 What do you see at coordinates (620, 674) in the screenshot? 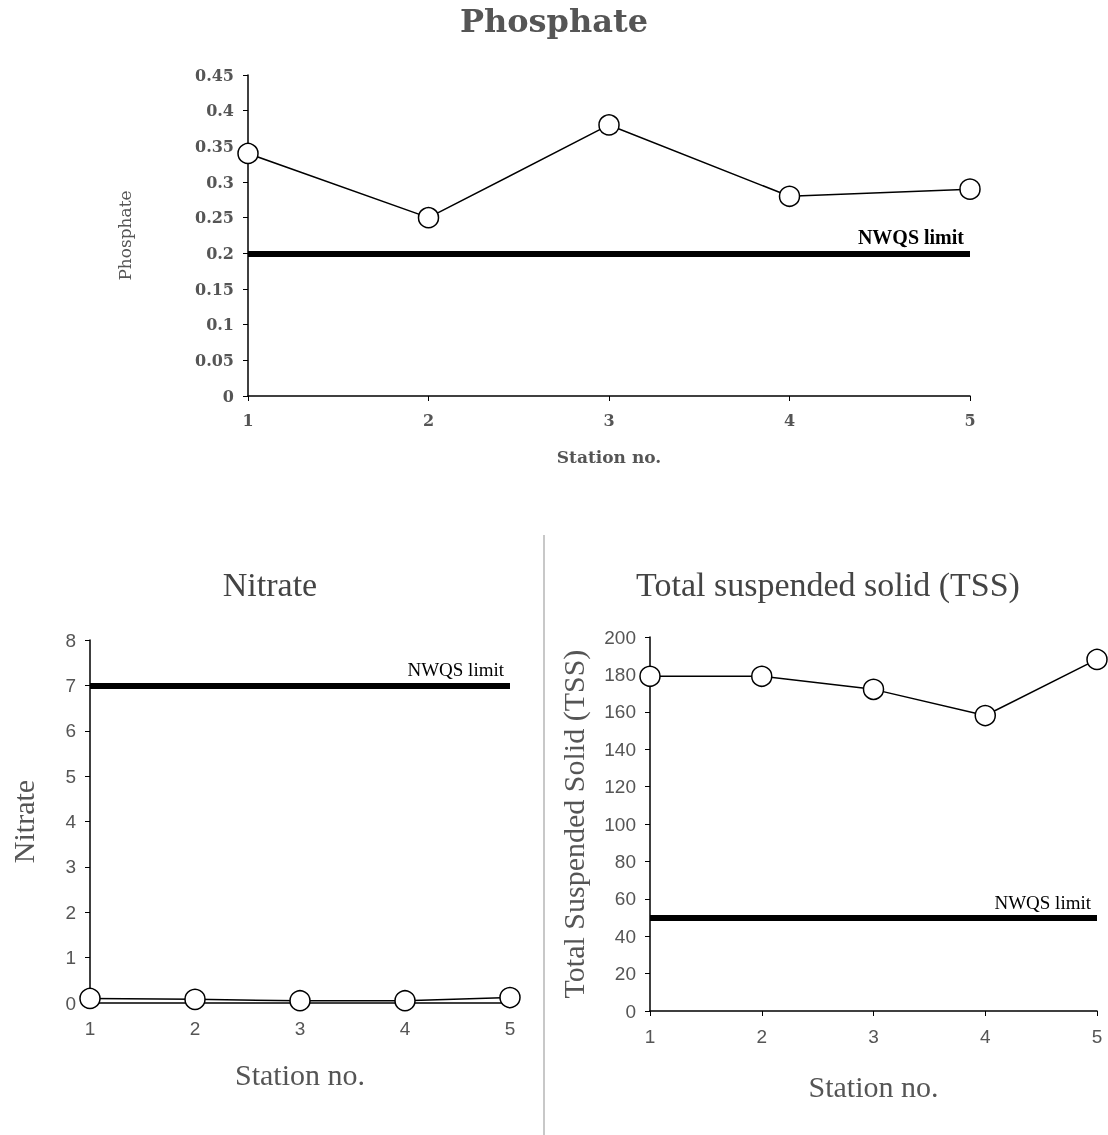
I see `y-tick-label: 180` at bounding box center [620, 674].